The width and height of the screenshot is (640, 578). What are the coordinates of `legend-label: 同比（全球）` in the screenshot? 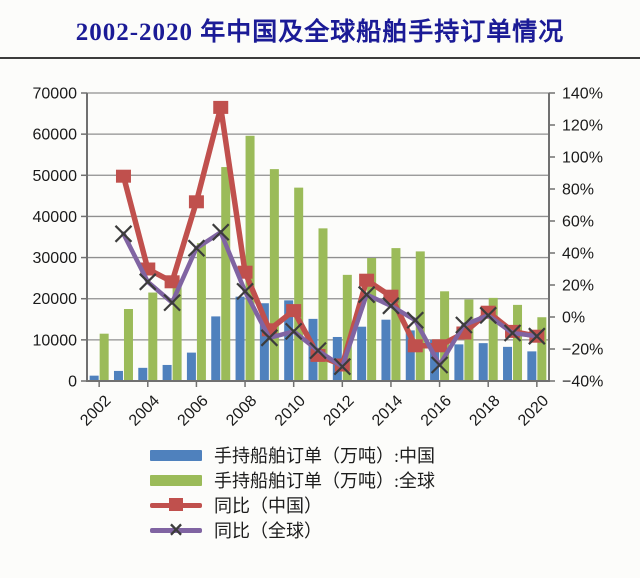 It's located at (268, 531).